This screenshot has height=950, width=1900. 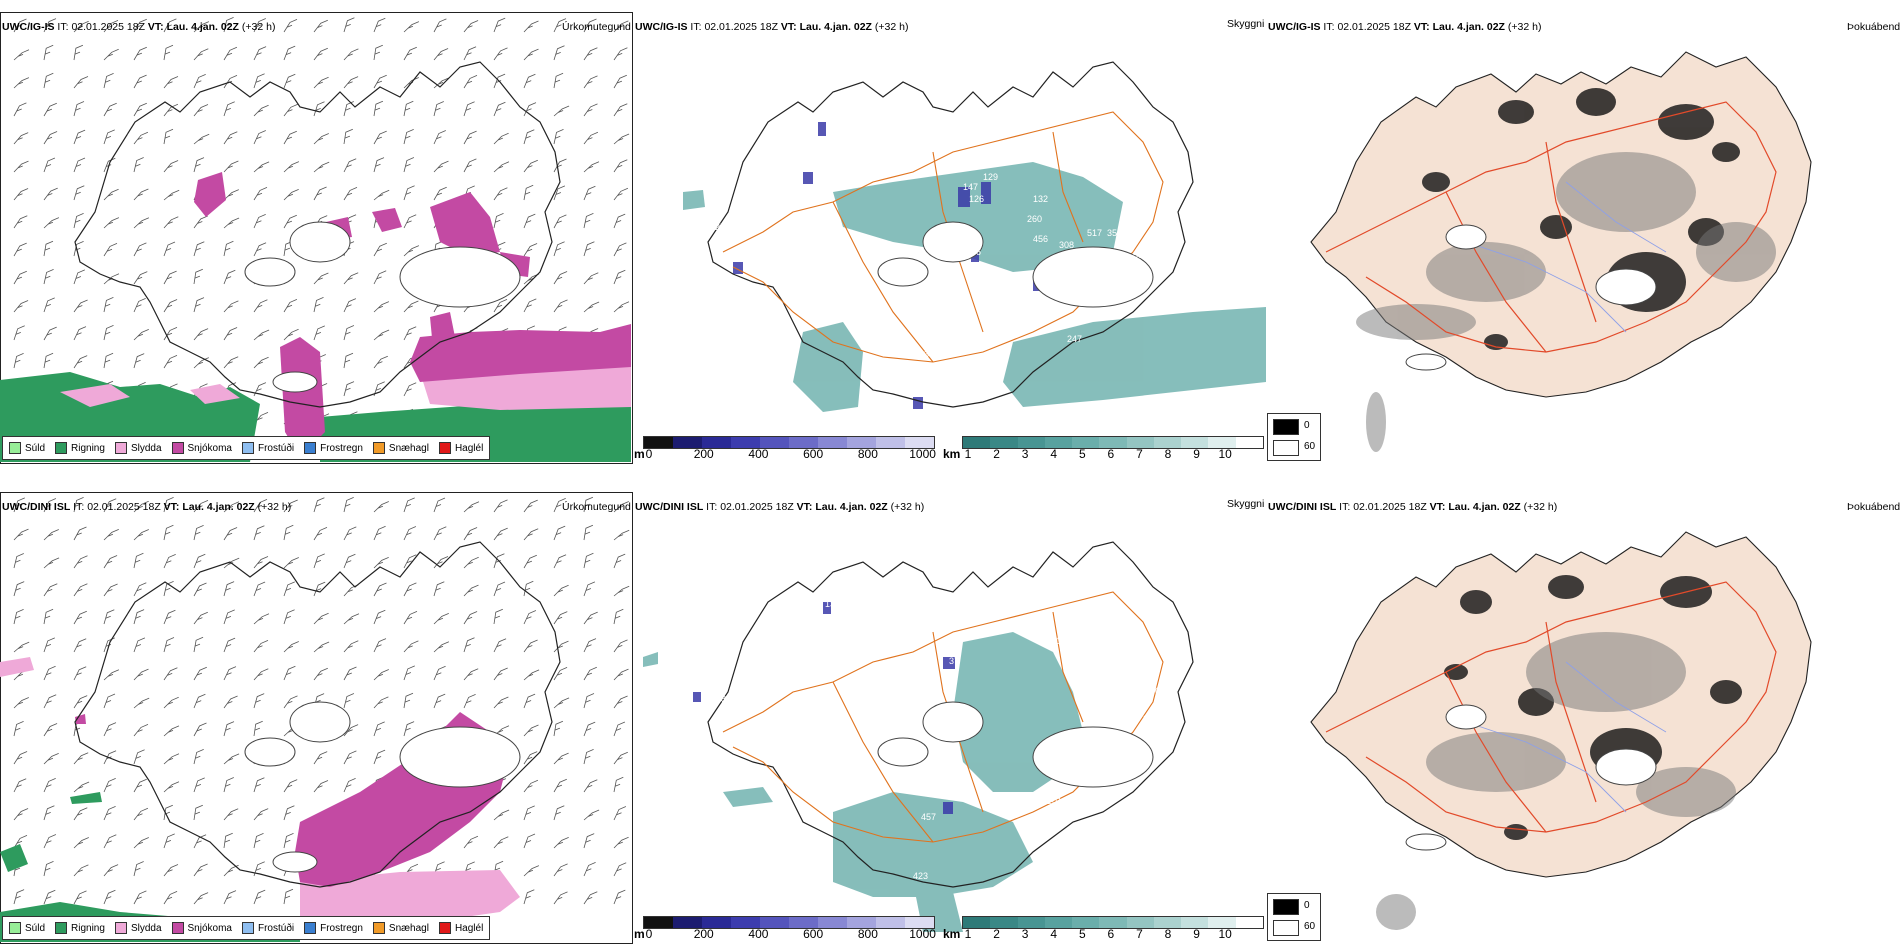 What do you see at coordinates (1139, 934) in the screenshot?
I see `colorbar-tick: 7` at bounding box center [1139, 934].